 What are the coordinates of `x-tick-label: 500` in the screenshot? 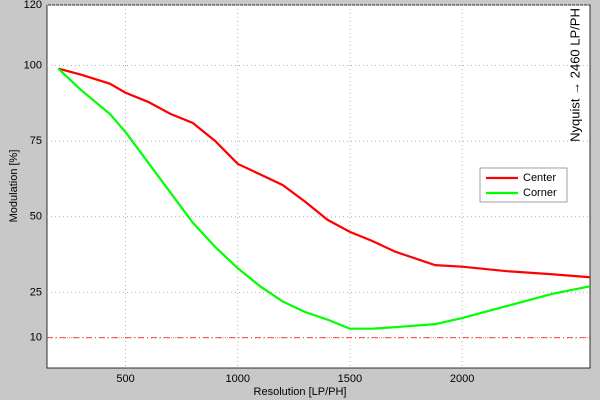 It's located at (125, 379).